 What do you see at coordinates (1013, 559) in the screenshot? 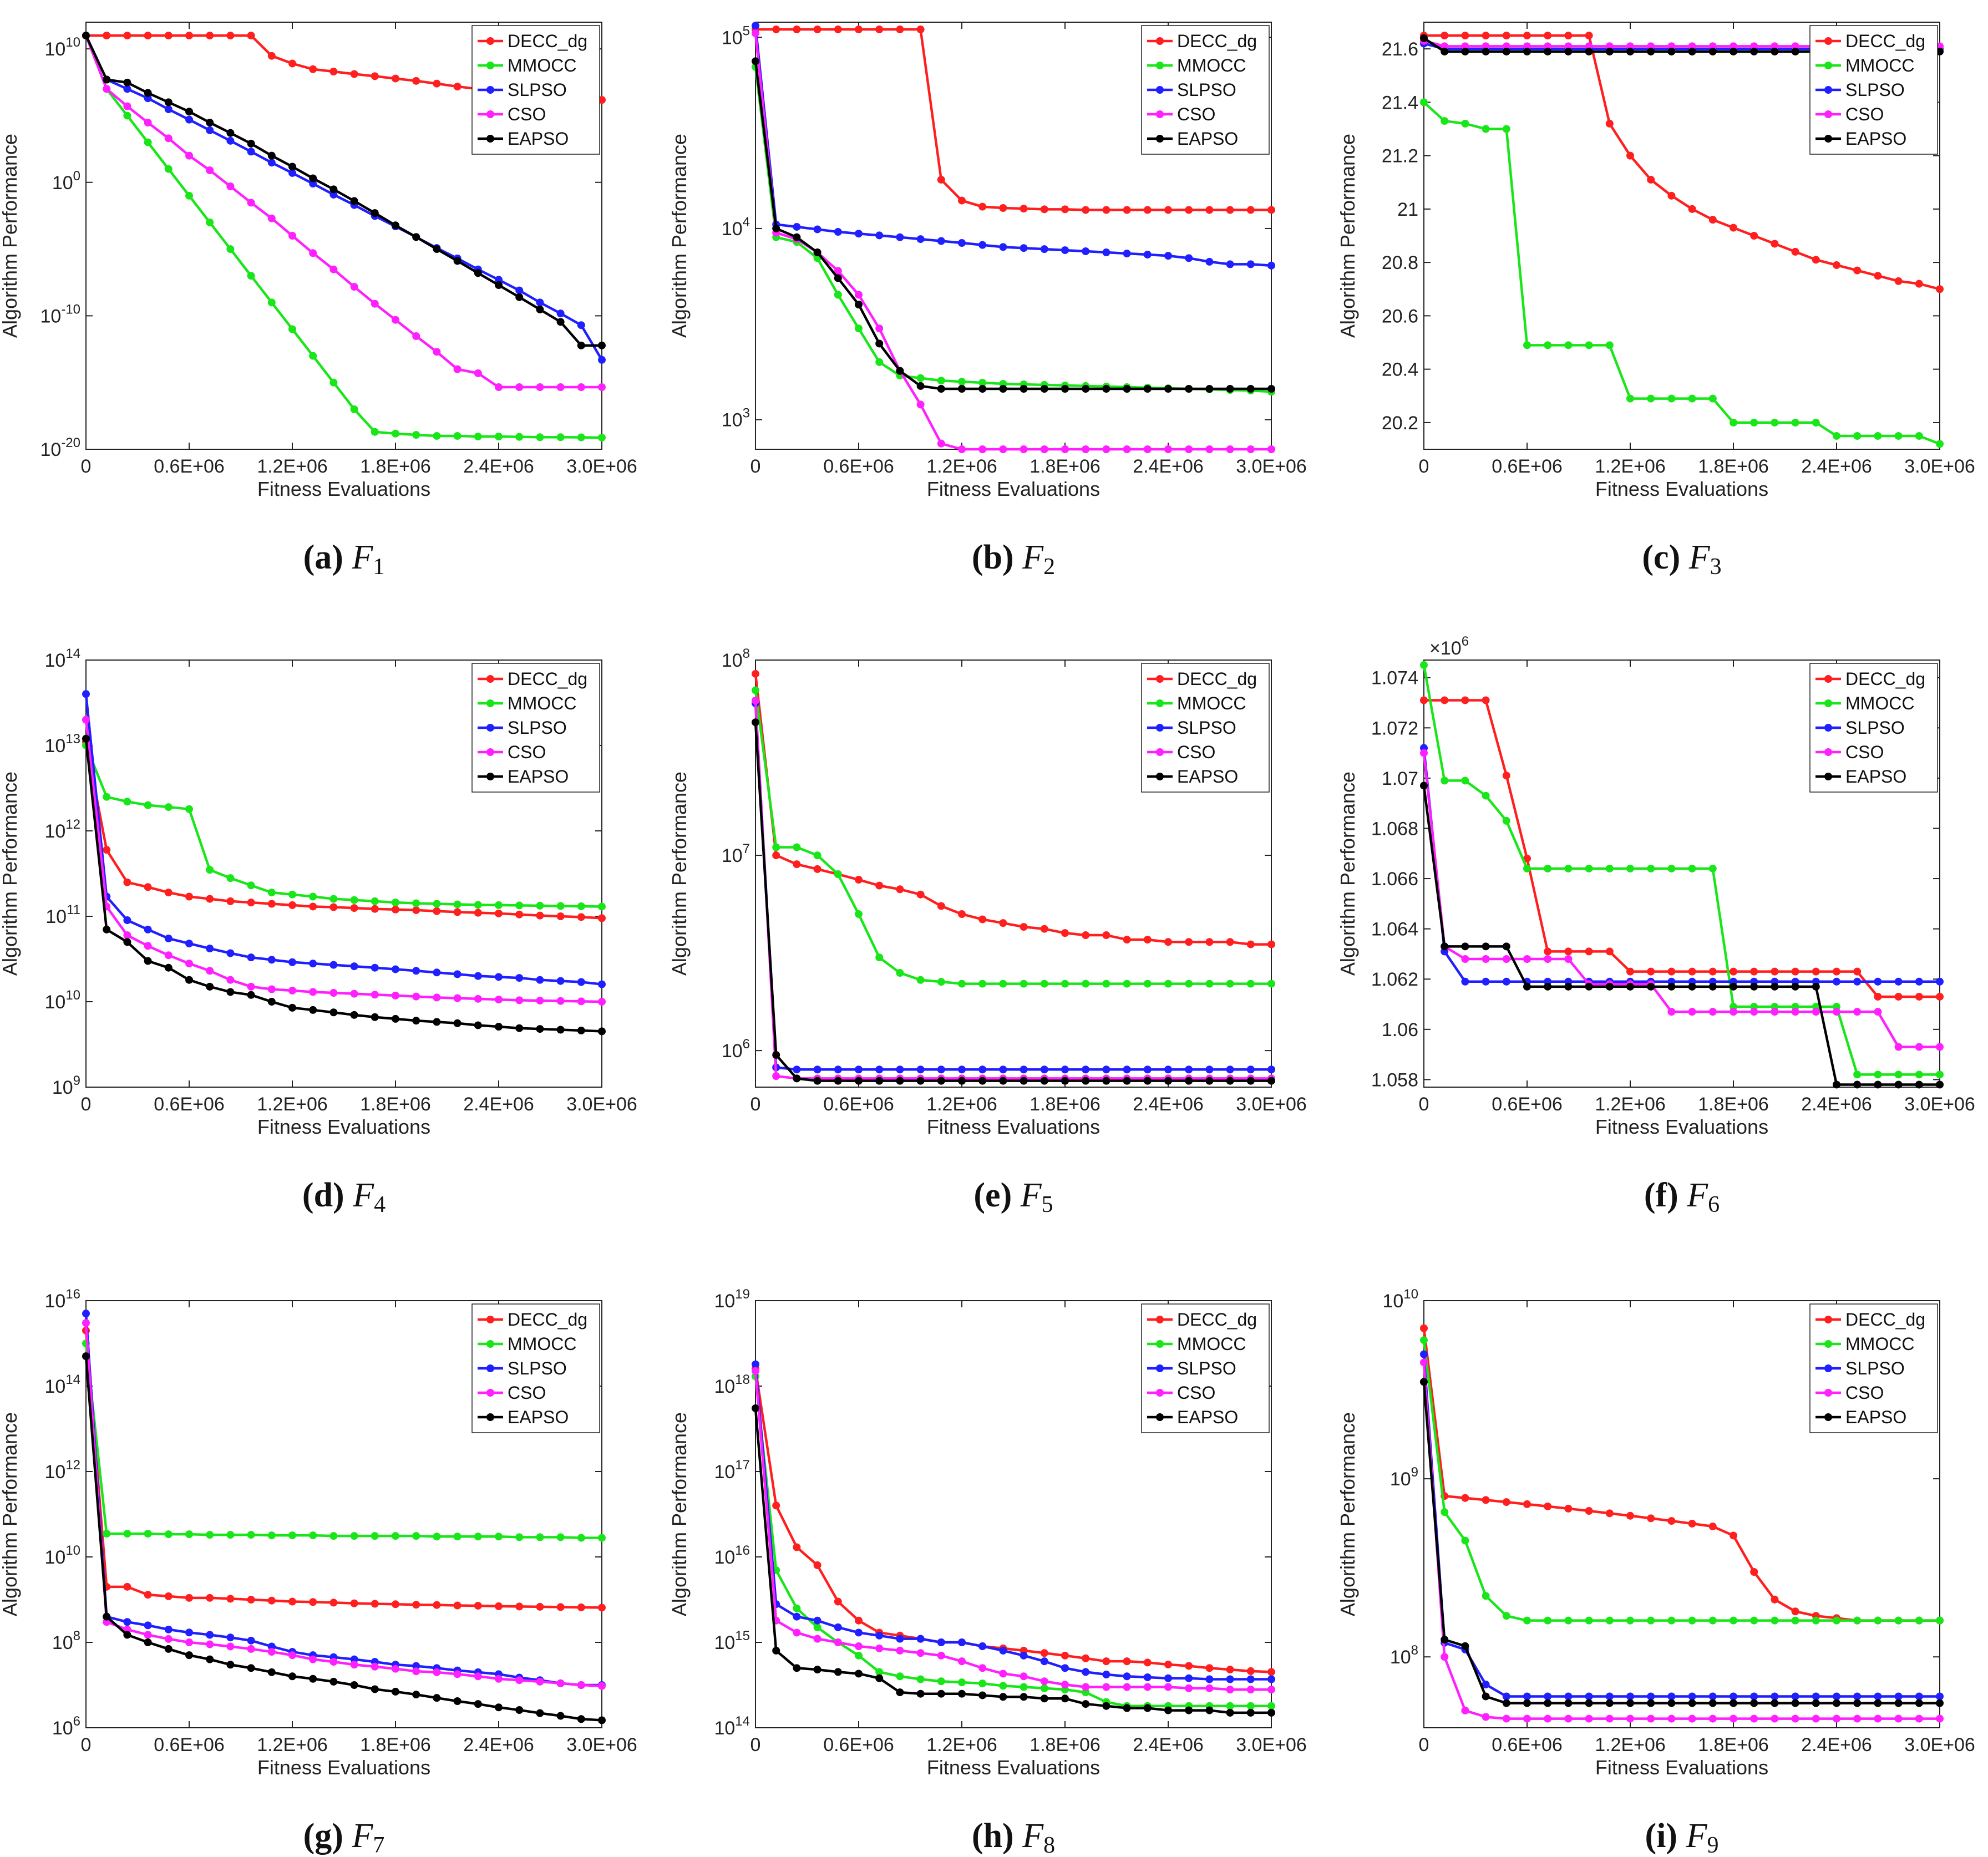
I see `panel-caption: (b) F2` at bounding box center [1013, 559].